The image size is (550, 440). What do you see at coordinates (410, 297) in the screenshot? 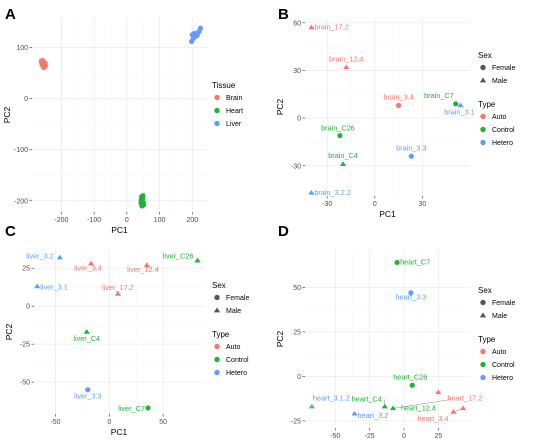
I see `point-label: heart_3.3` at bounding box center [410, 297].